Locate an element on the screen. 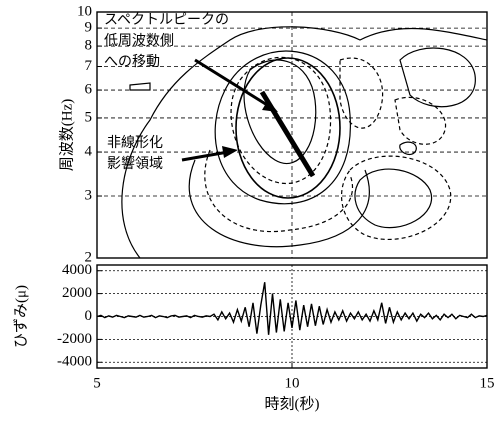  y-tick-label: 7 is located at coordinates (89, 66).